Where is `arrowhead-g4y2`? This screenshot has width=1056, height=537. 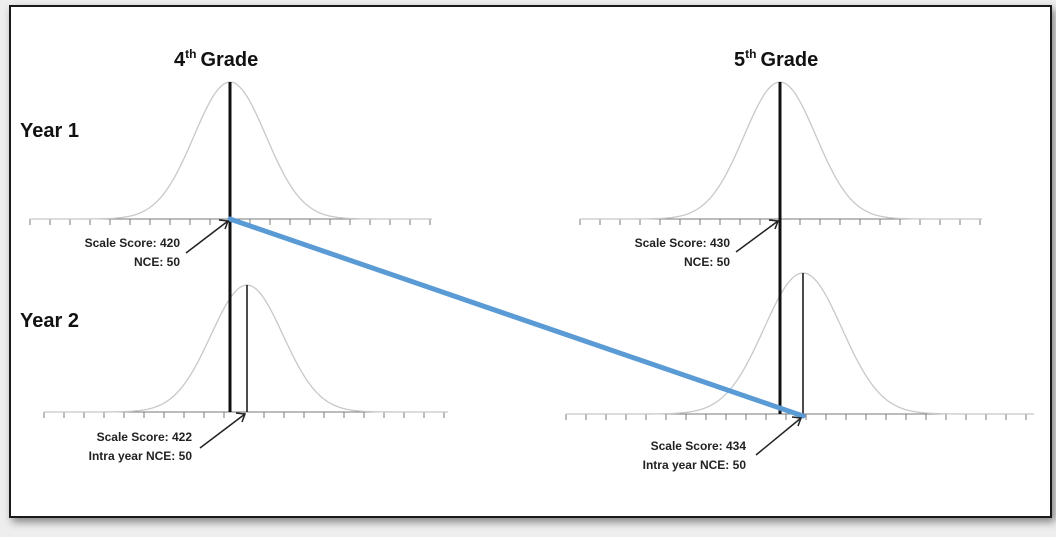 arrowhead-g4y2 is located at coordinates (241, 417).